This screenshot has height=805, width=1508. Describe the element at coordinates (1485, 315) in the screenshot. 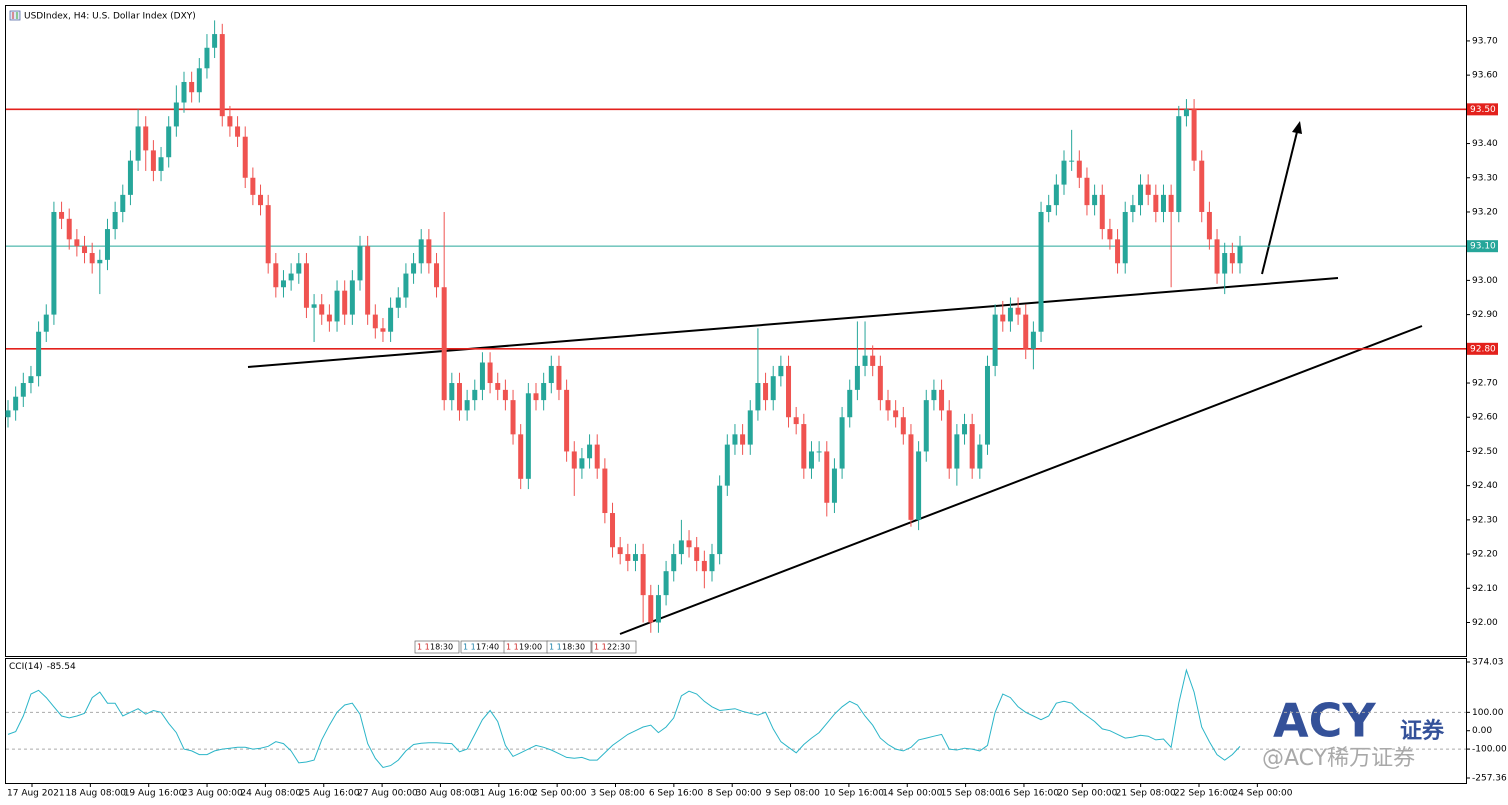

I see `y-tick-label: 92.90` at that location.